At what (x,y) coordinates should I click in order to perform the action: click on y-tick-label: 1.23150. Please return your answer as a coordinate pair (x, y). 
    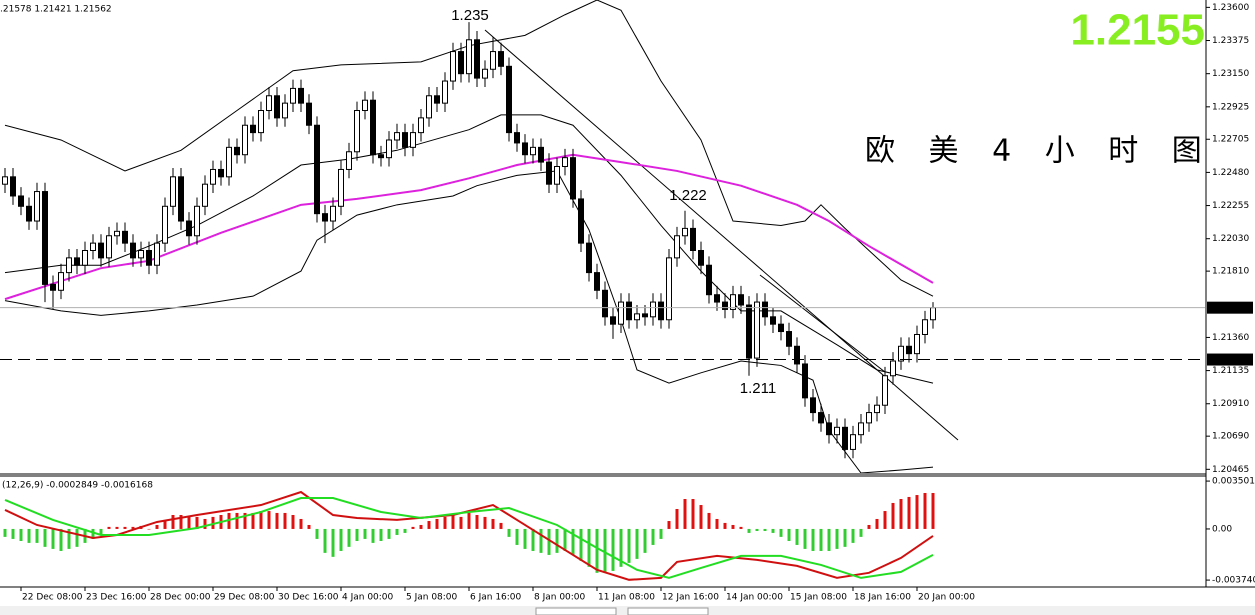
    Looking at the image, I should click on (1230, 74).